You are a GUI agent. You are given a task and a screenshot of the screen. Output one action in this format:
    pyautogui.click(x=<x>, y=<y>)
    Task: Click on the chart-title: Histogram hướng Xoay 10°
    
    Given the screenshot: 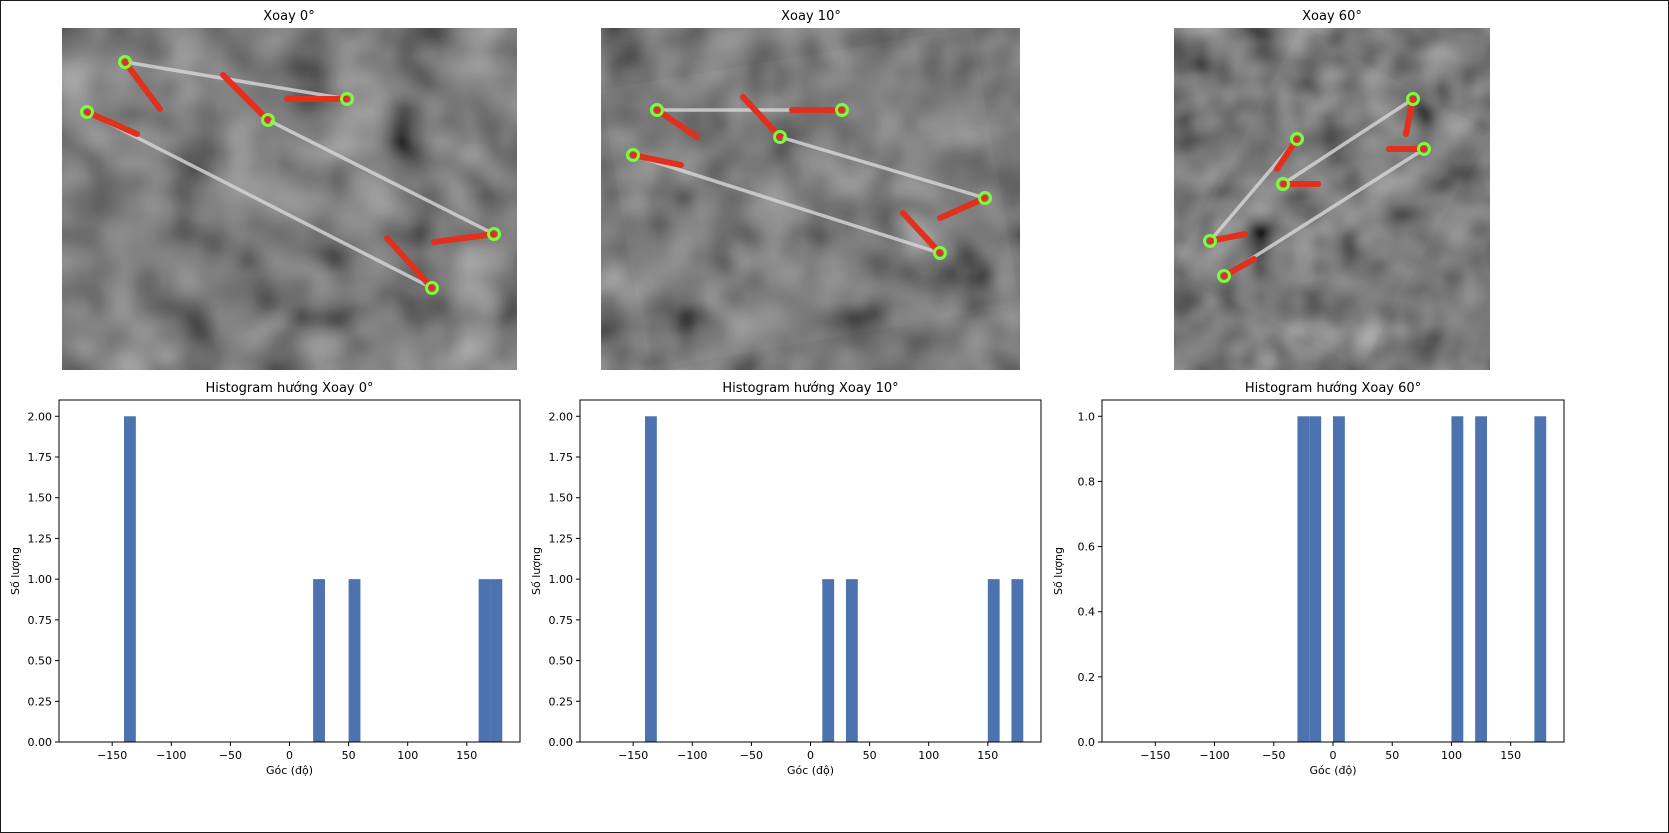 What is the action you would take?
    pyautogui.click(x=810, y=388)
    